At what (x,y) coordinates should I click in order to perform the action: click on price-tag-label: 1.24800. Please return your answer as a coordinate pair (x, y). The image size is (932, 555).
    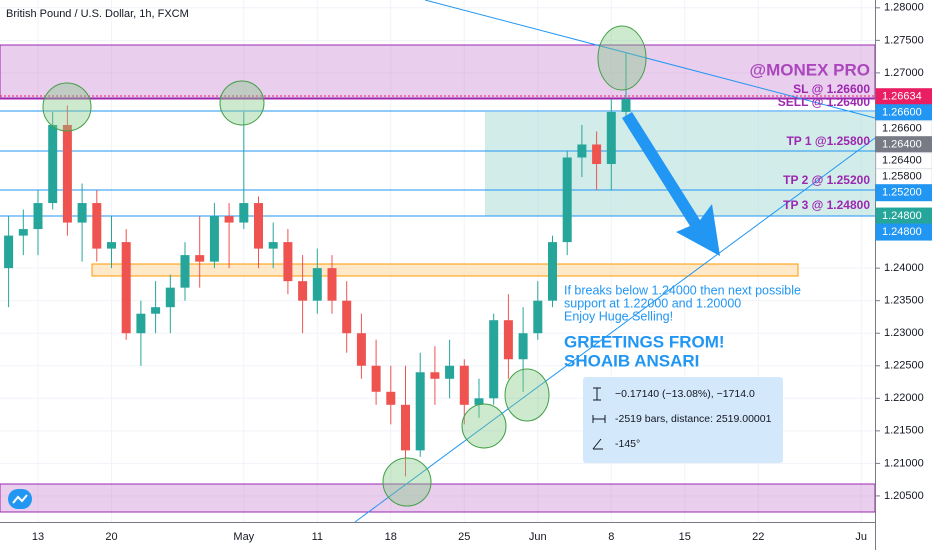
    Looking at the image, I should click on (902, 216).